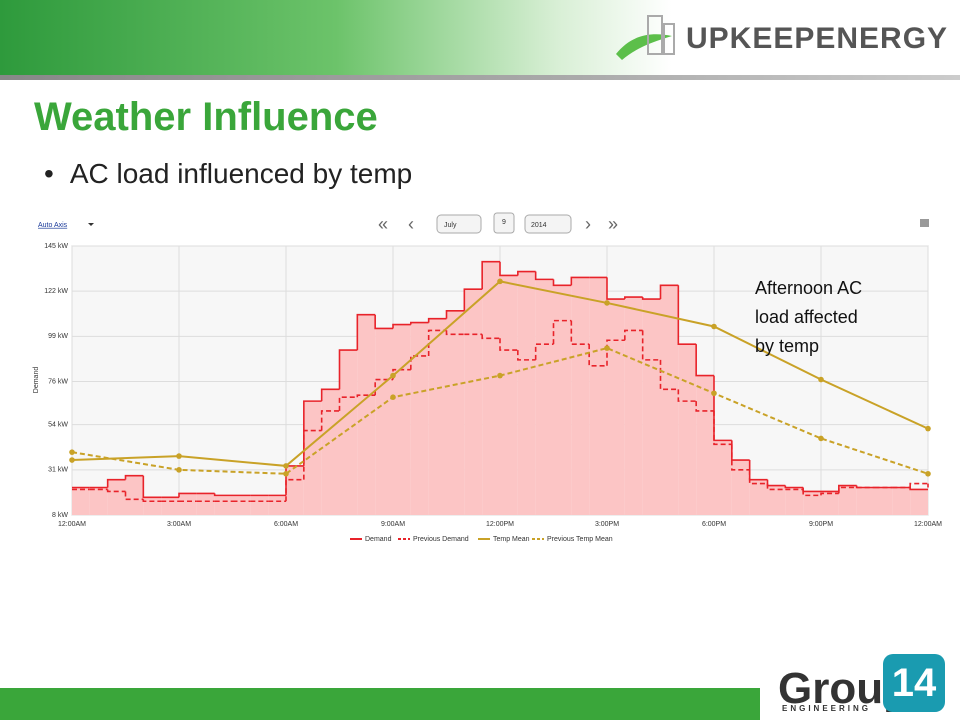 The image size is (960, 720). I want to click on nav-prev: ‹, so click(411, 224).